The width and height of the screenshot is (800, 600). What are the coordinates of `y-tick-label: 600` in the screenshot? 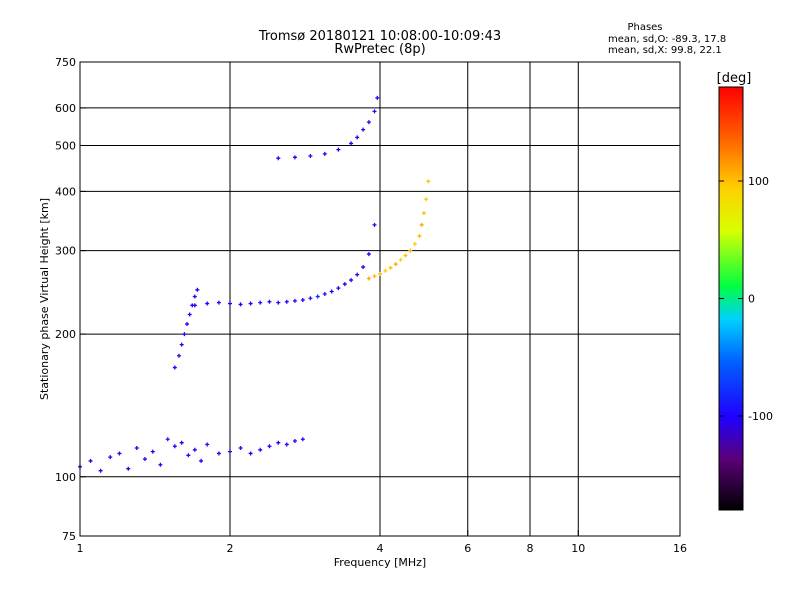 It's located at (65, 108).